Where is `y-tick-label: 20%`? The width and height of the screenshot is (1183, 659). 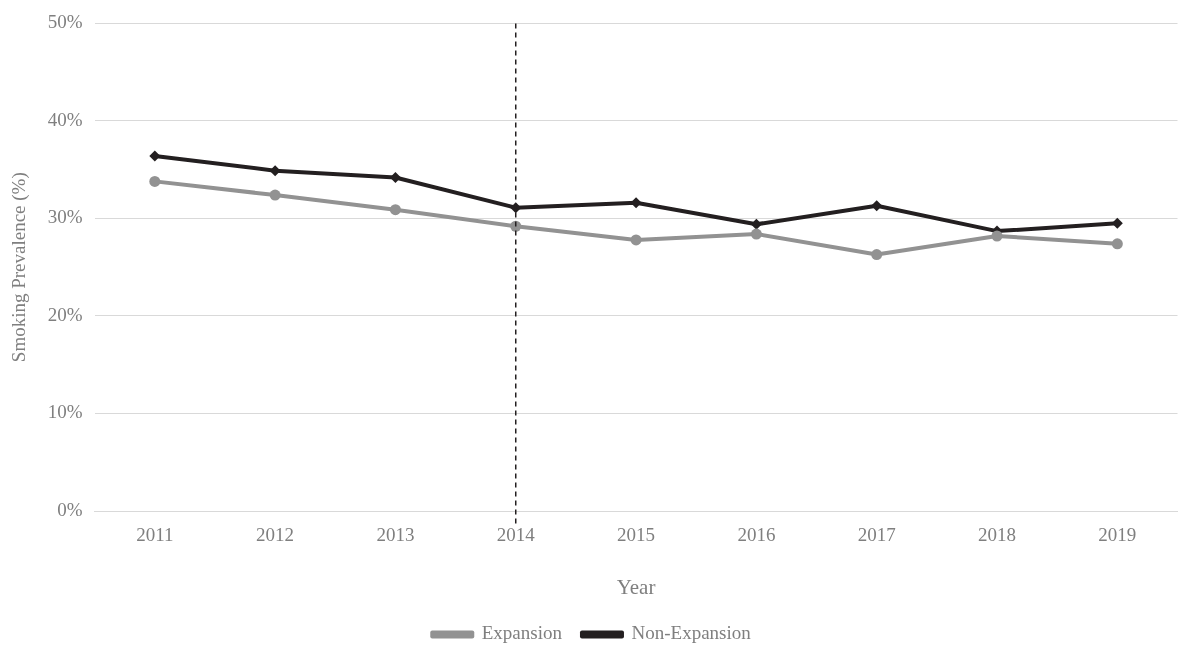
y-tick-label: 20% is located at coordinates (65, 314).